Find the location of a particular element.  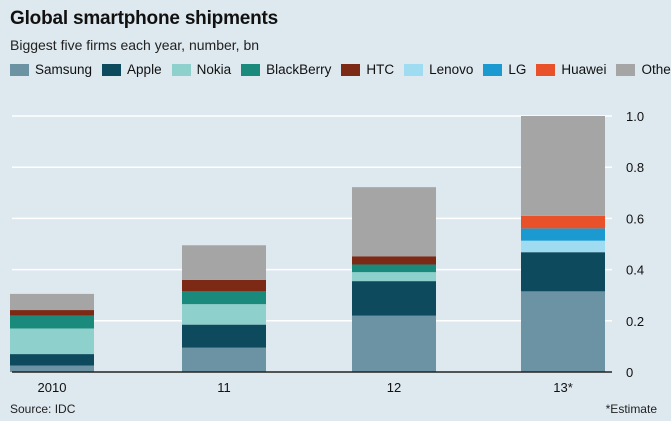

legend-label: HTC is located at coordinates (380, 69).